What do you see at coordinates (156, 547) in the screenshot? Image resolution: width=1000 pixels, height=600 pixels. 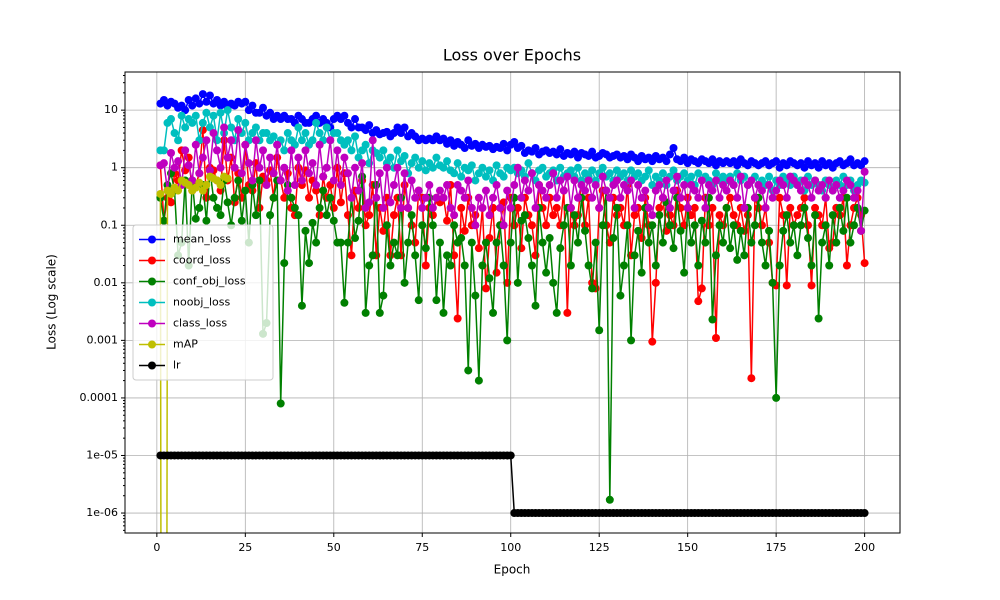 I see `x-tick-label: 0` at bounding box center [156, 547].